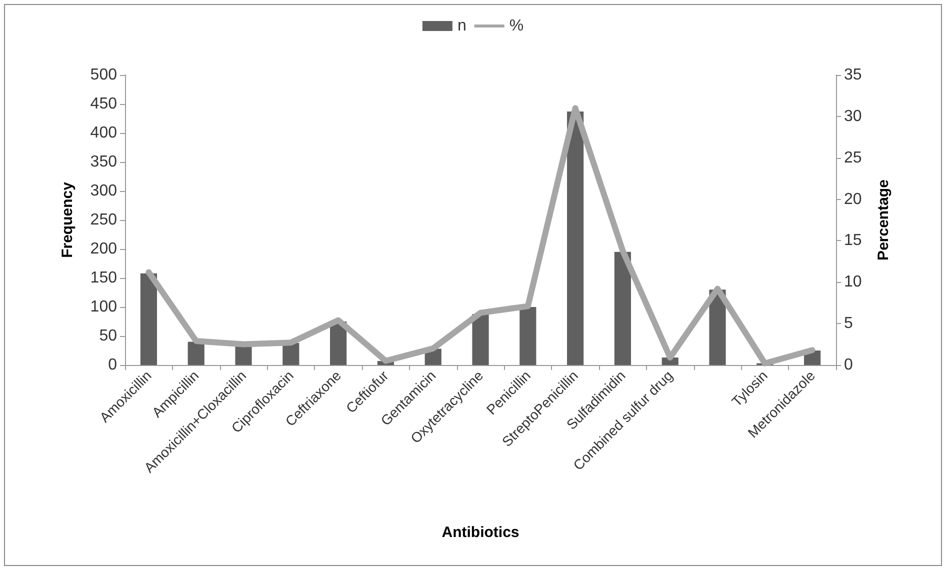 The image size is (948, 572). I want to click on y-axis-title: Frequency, so click(67, 219).